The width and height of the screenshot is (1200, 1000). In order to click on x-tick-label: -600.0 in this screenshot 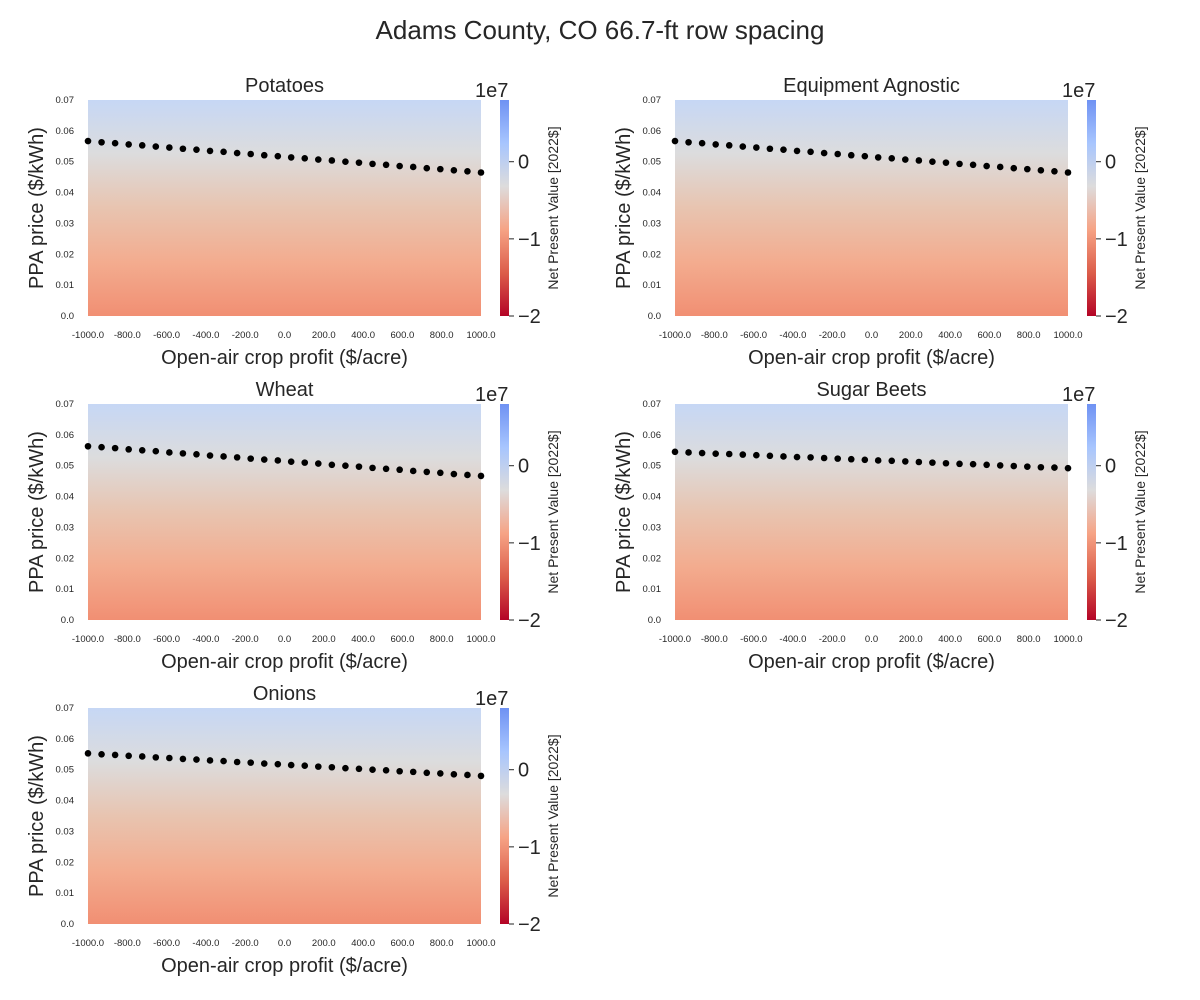, I will do `click(166, 943)`.